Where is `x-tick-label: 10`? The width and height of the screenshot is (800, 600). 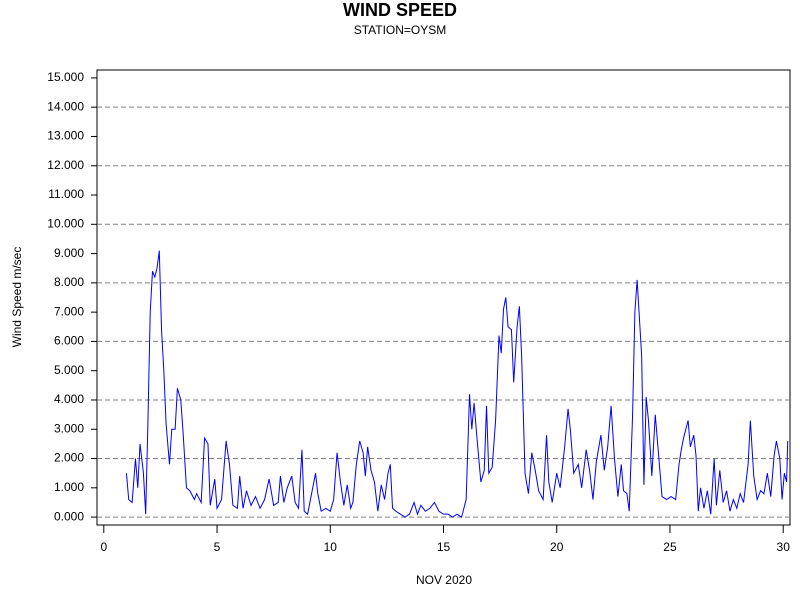 x-tick-label: 10 is located at coordinates (331, 547).